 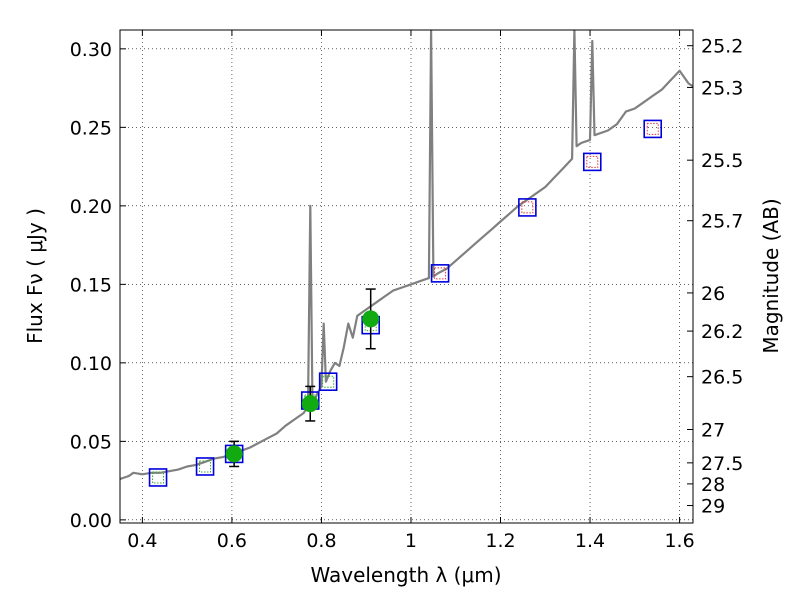 I want to click on y-tick-label: 0.05, so click(x=91, y=442).